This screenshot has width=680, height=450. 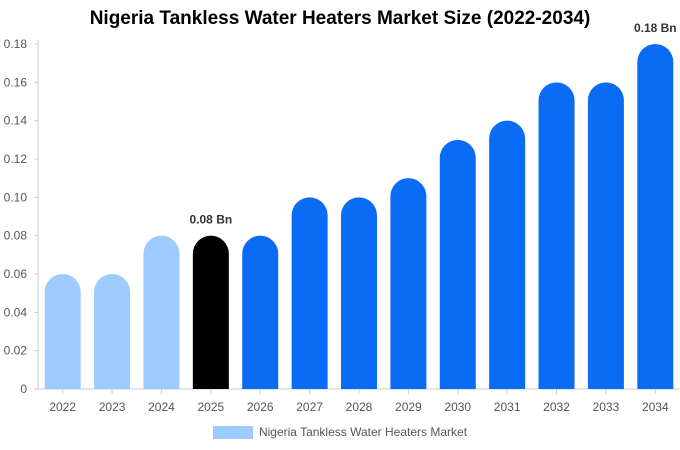 What do you see at coordinates (23, 389) in the screenshot?
I see `y-tick-label: 0` at bounding box center [23, 389].